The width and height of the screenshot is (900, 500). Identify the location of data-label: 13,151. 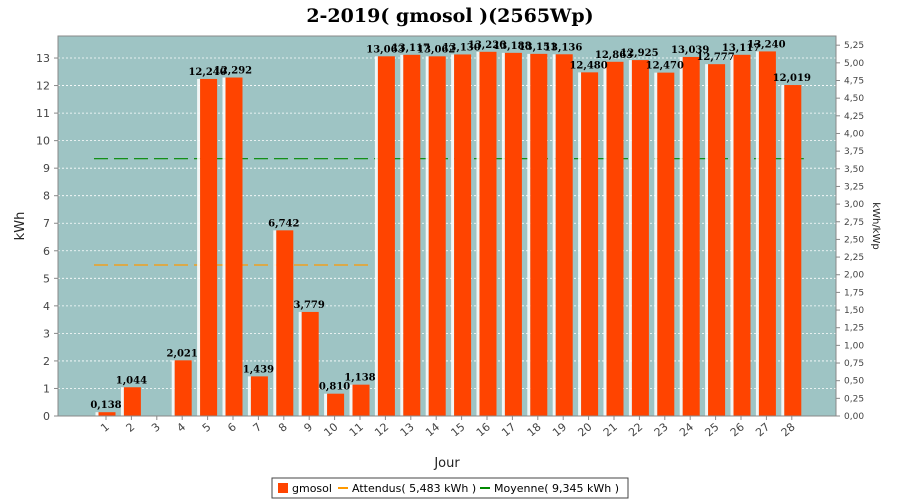
(538, 47).